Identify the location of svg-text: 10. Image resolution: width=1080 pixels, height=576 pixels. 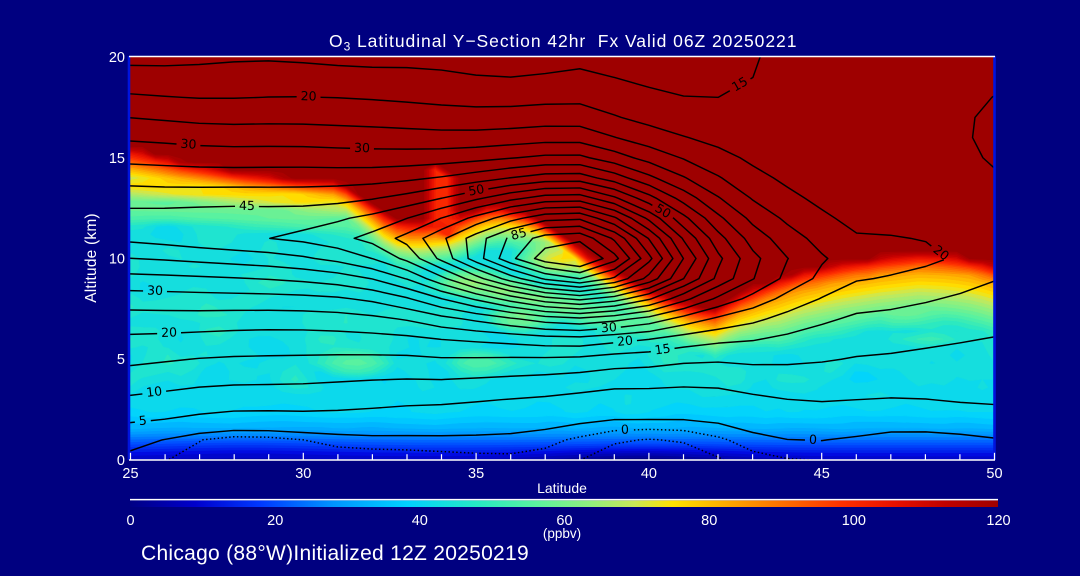
(117, 260).